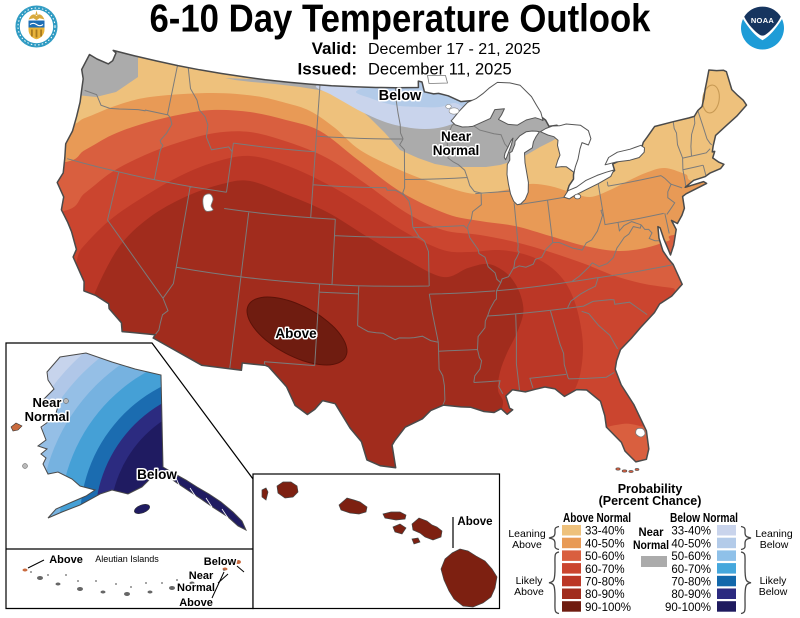 The image size is (800, 618). What do you see at coordinates (334, 48) in the screenshot?
I see `svg-text: Valid:` at bounding box center [334, 48].